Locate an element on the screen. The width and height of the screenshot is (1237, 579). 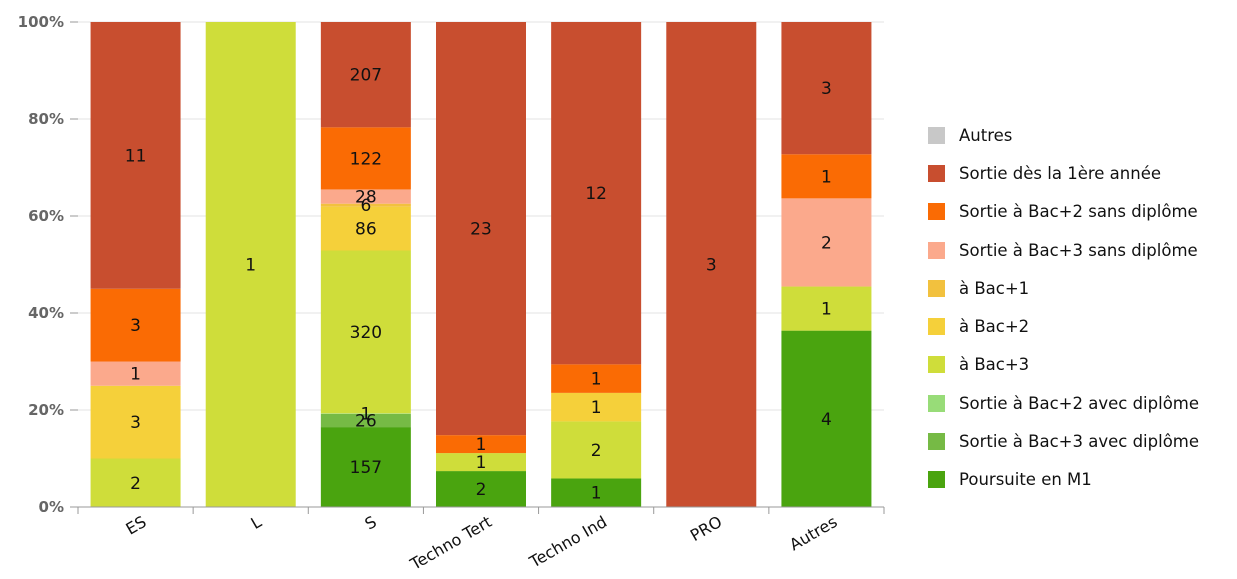
y-tick-label: 20% is located at coordinates (46, 410).